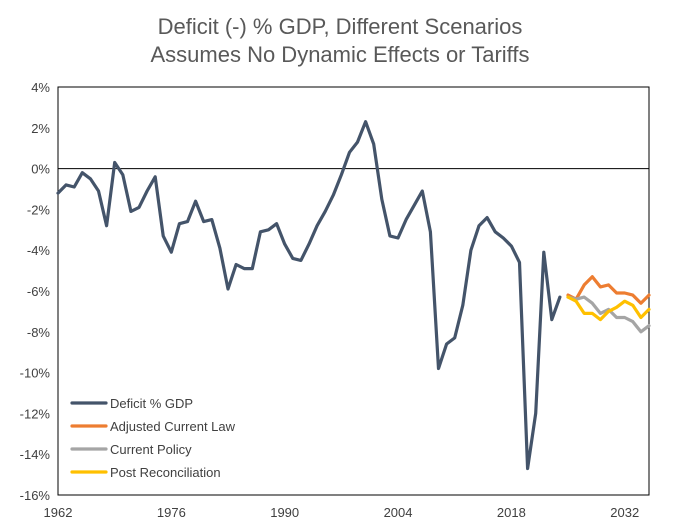  Describe the element at coordinates (608, 308) in the screenshot. I see `series-line-post-reconciliation` at that location.